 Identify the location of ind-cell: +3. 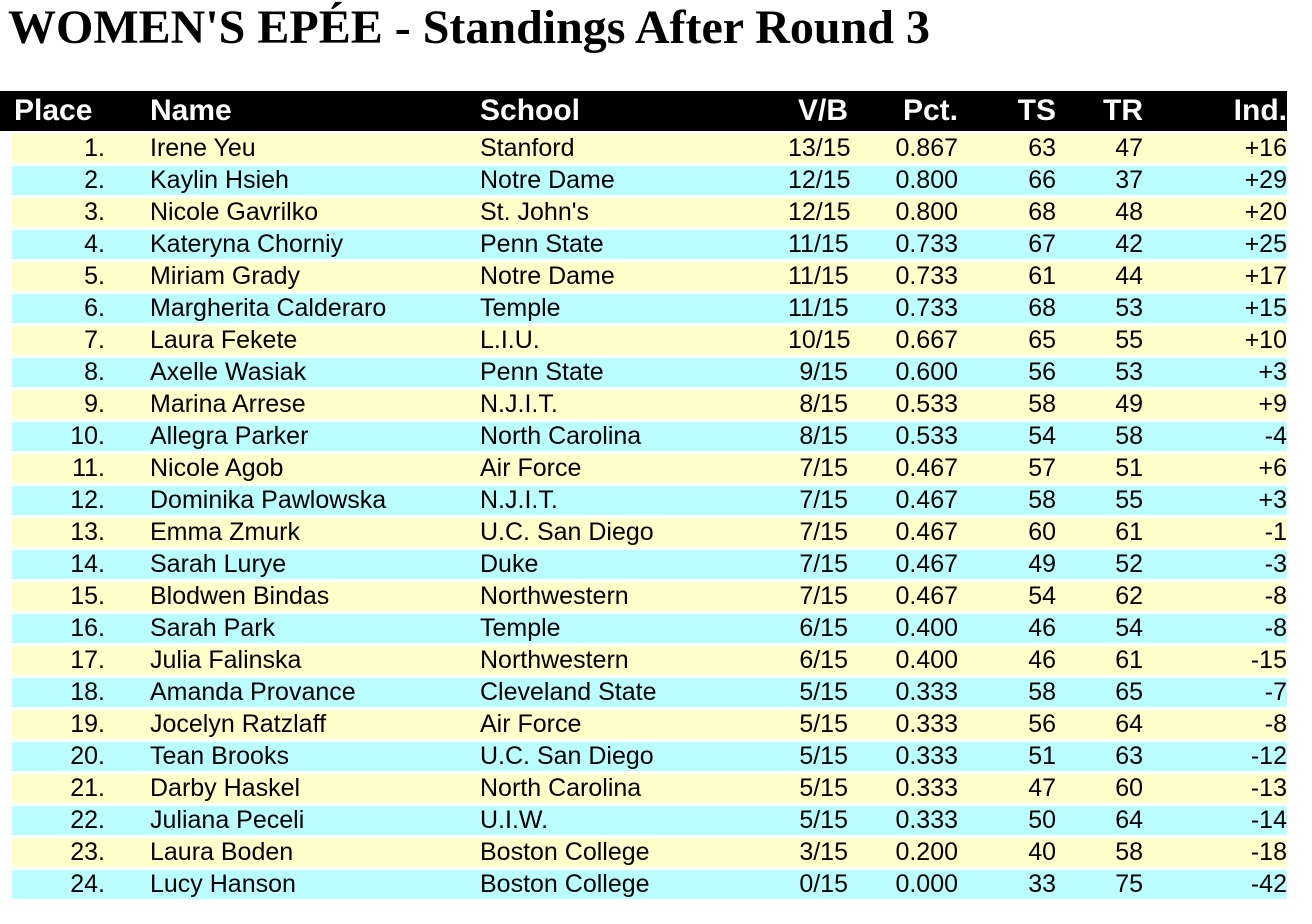
(1272, 499).